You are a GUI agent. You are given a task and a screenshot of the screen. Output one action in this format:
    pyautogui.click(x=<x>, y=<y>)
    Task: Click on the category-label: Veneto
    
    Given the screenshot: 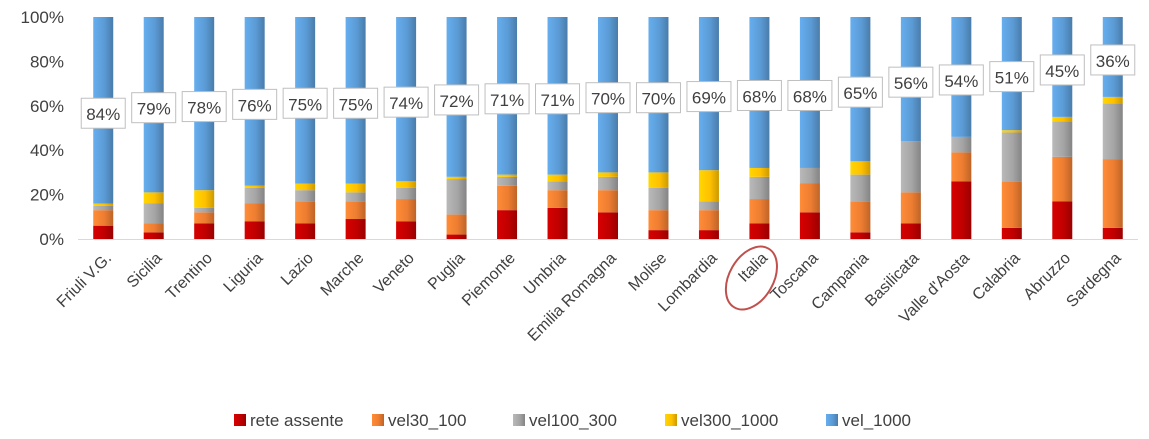 What is the action you would take?
    pyautogui.click(x=394, y=273)
    